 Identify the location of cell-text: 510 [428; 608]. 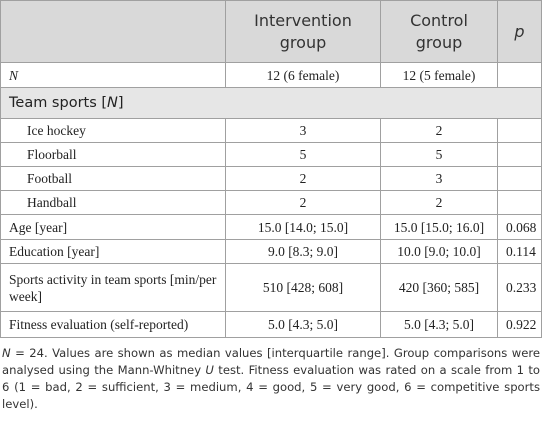
(303, 287).